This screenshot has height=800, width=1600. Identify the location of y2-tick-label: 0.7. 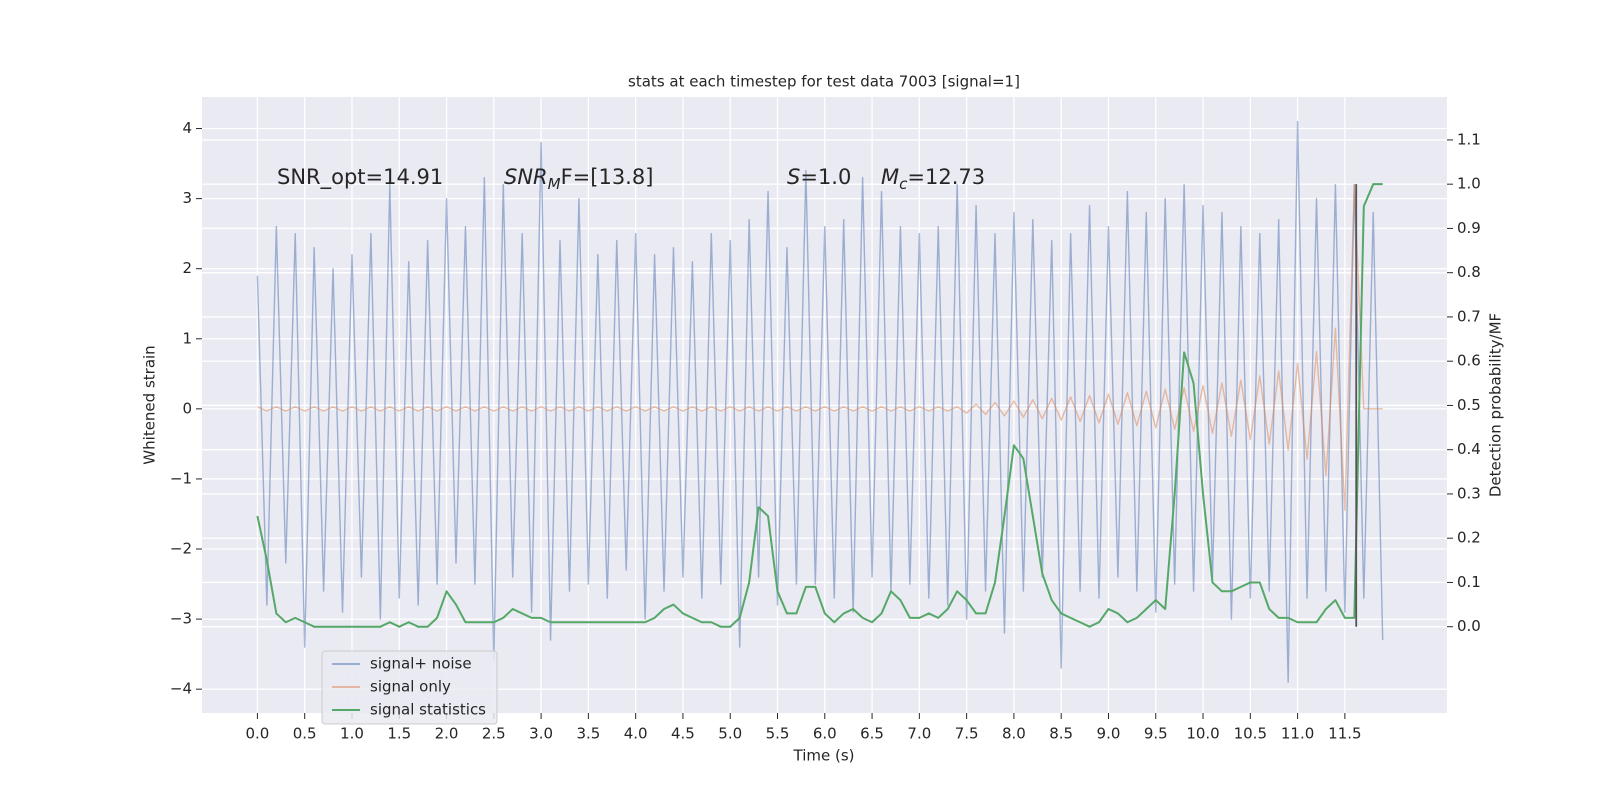
(1469, 316).